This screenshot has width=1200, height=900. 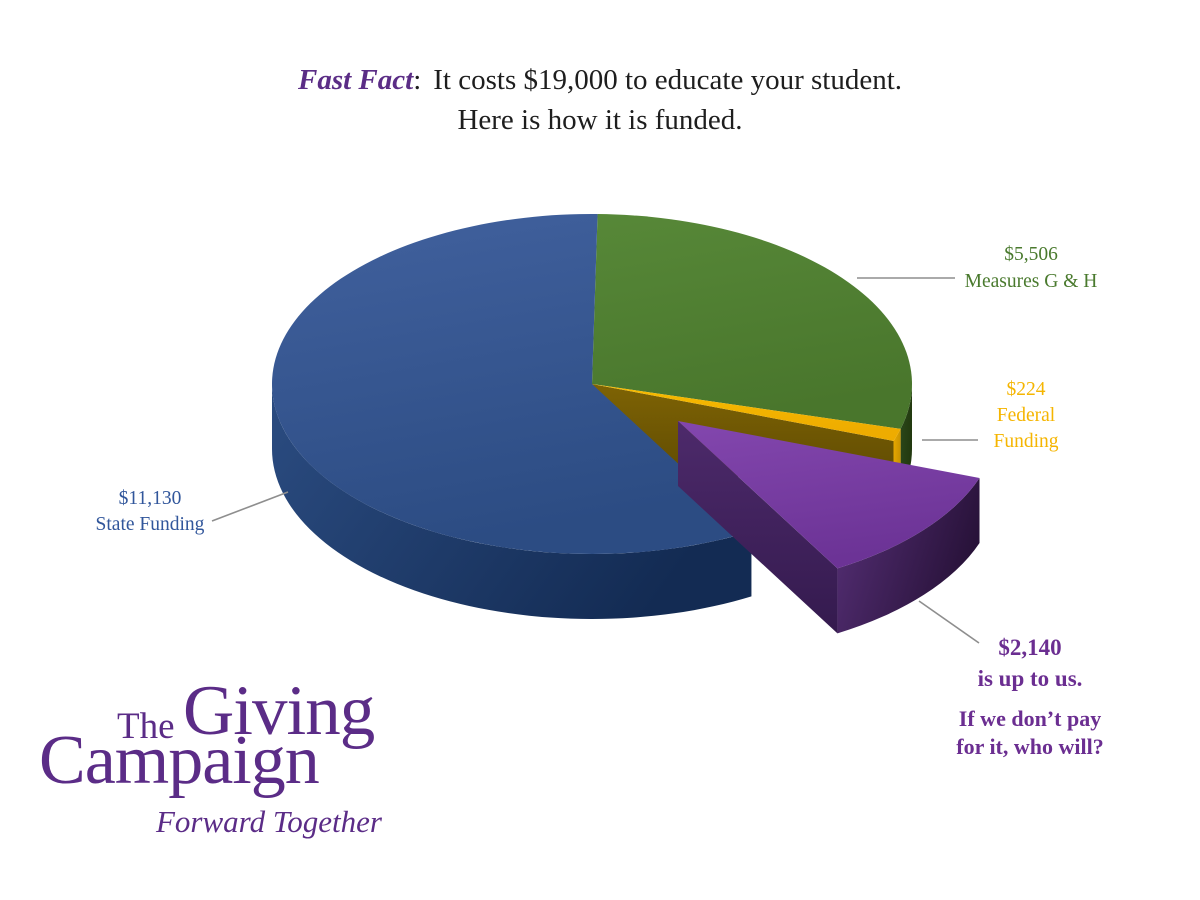 I want to click on title-highlight: Fast Fact, so click(x=355, y=80).